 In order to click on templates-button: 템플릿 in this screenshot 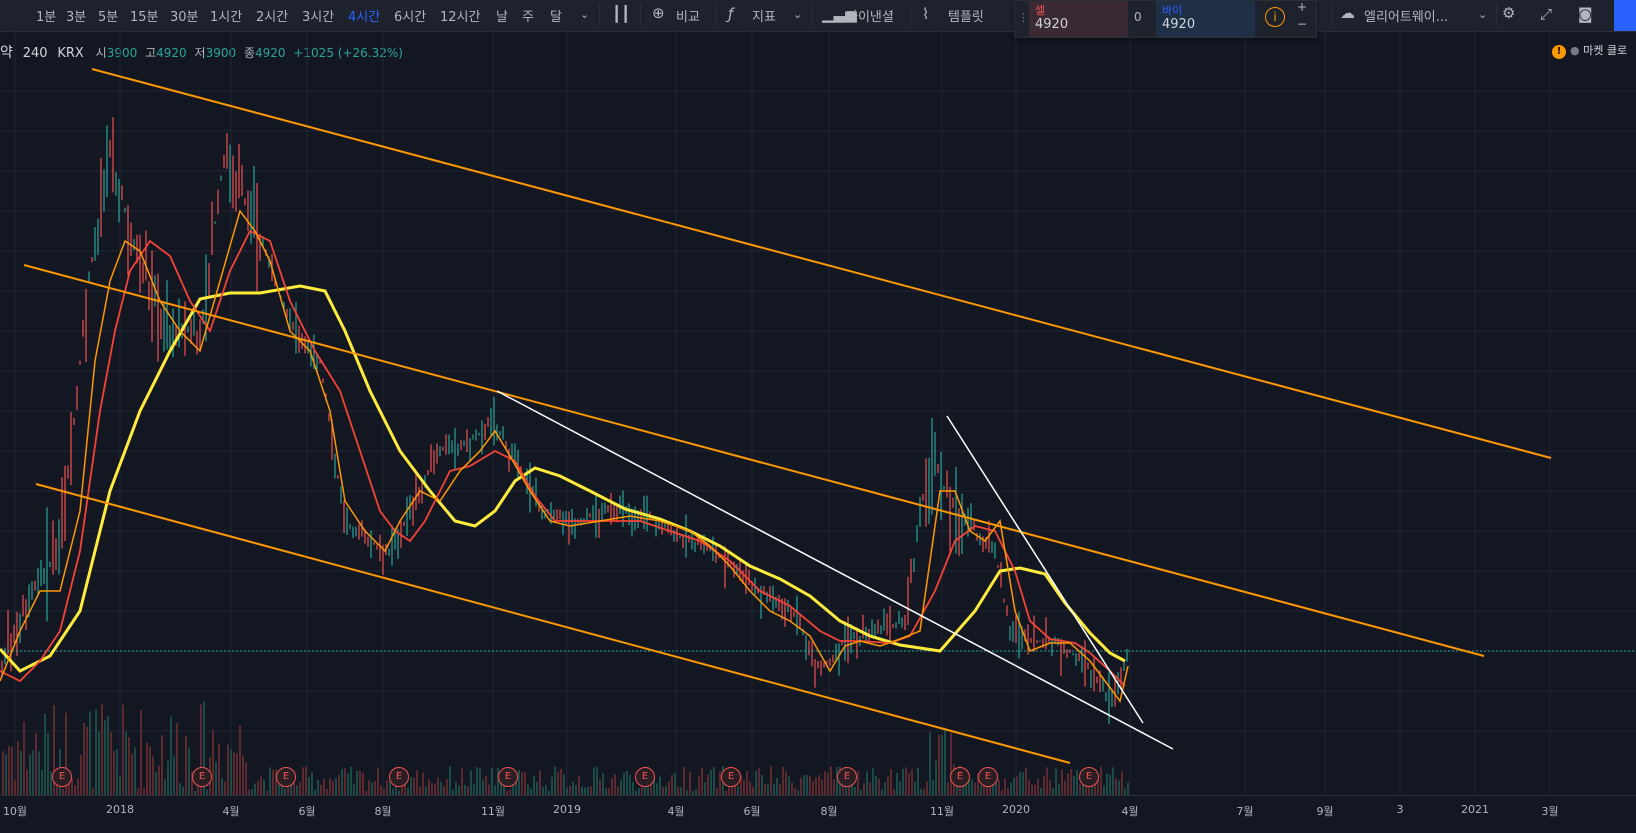, I will do `click(966, 17)`.